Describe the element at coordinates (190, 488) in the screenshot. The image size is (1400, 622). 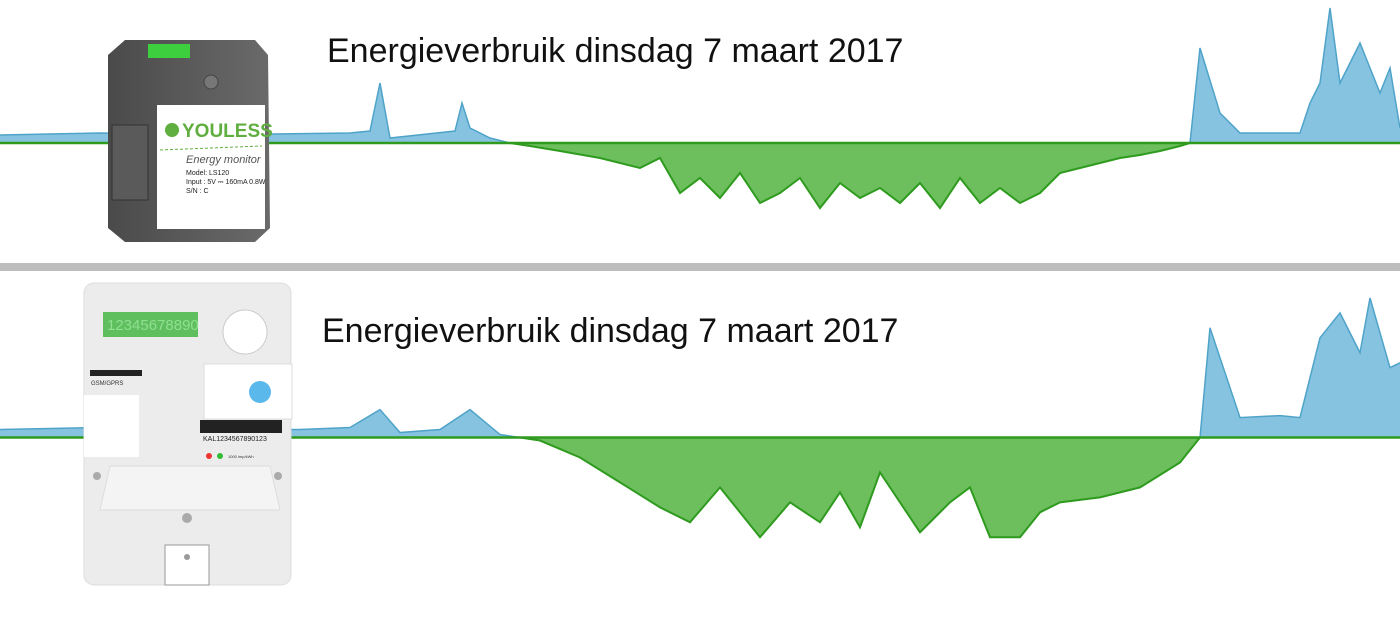
I see `meter-cover` at that location.